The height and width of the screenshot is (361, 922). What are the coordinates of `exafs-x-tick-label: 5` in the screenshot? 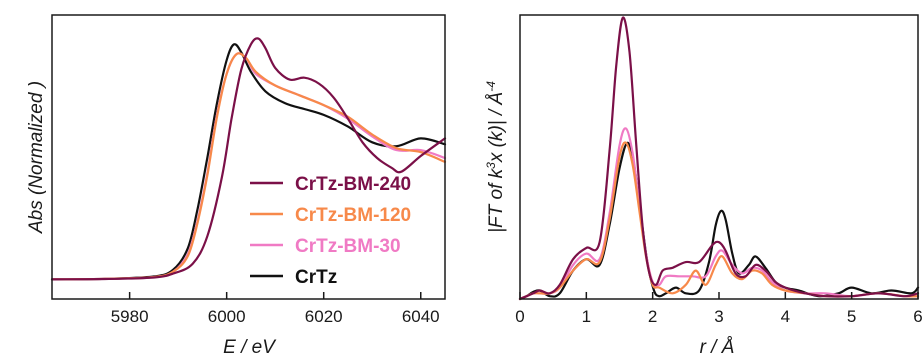 It's located at (851, 316).